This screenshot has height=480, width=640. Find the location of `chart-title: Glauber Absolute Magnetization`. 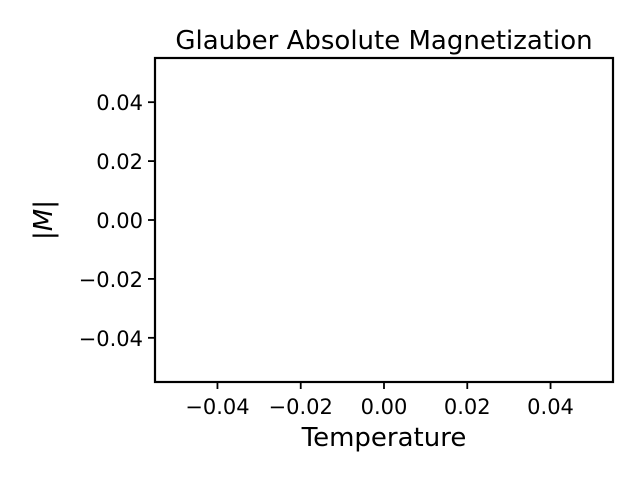

chart-title: Glauber Absolute Magnetization is located at coordinates (383, 41).